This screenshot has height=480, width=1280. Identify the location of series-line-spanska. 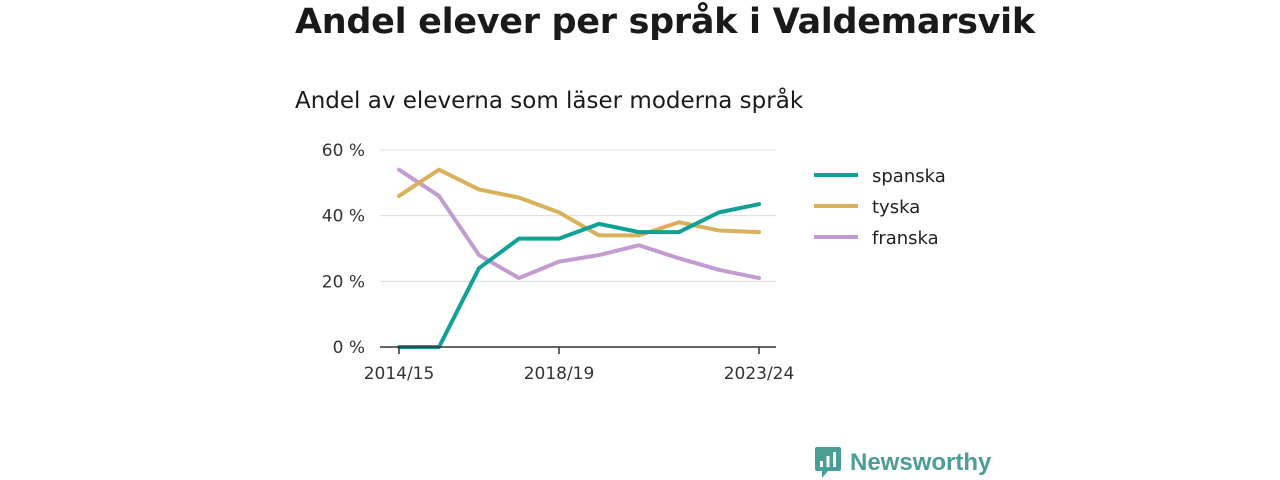
(579, 275).